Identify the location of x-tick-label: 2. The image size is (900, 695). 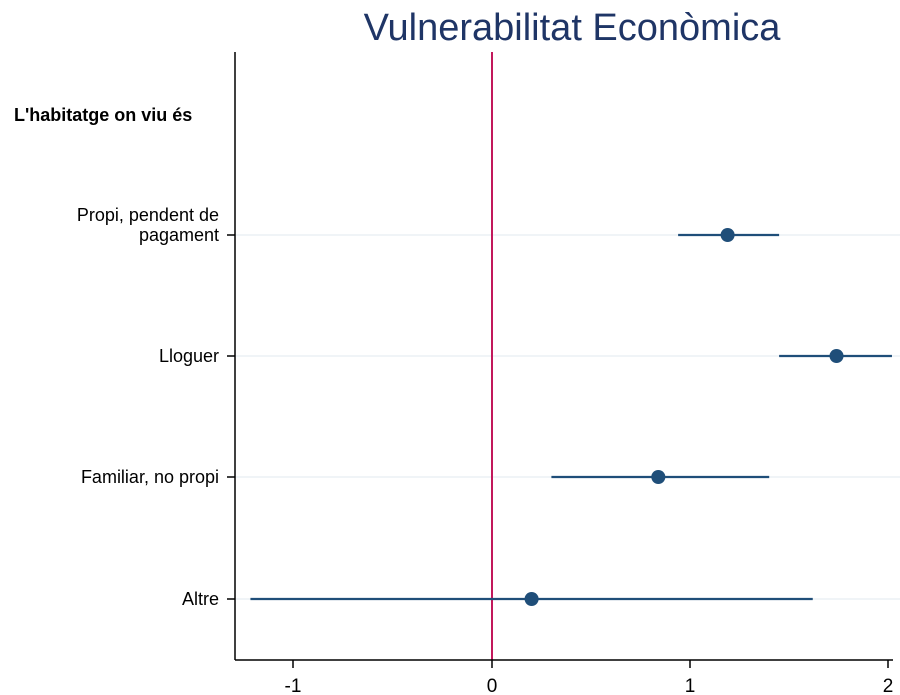
(888, 685).